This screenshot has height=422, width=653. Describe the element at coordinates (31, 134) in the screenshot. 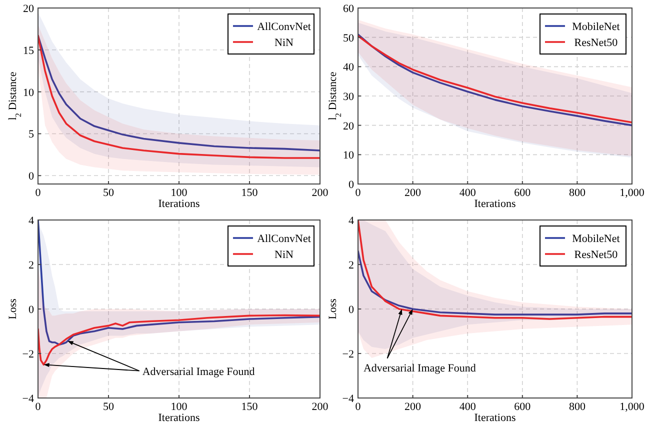

I see `y-tick-label: 5` at that location.